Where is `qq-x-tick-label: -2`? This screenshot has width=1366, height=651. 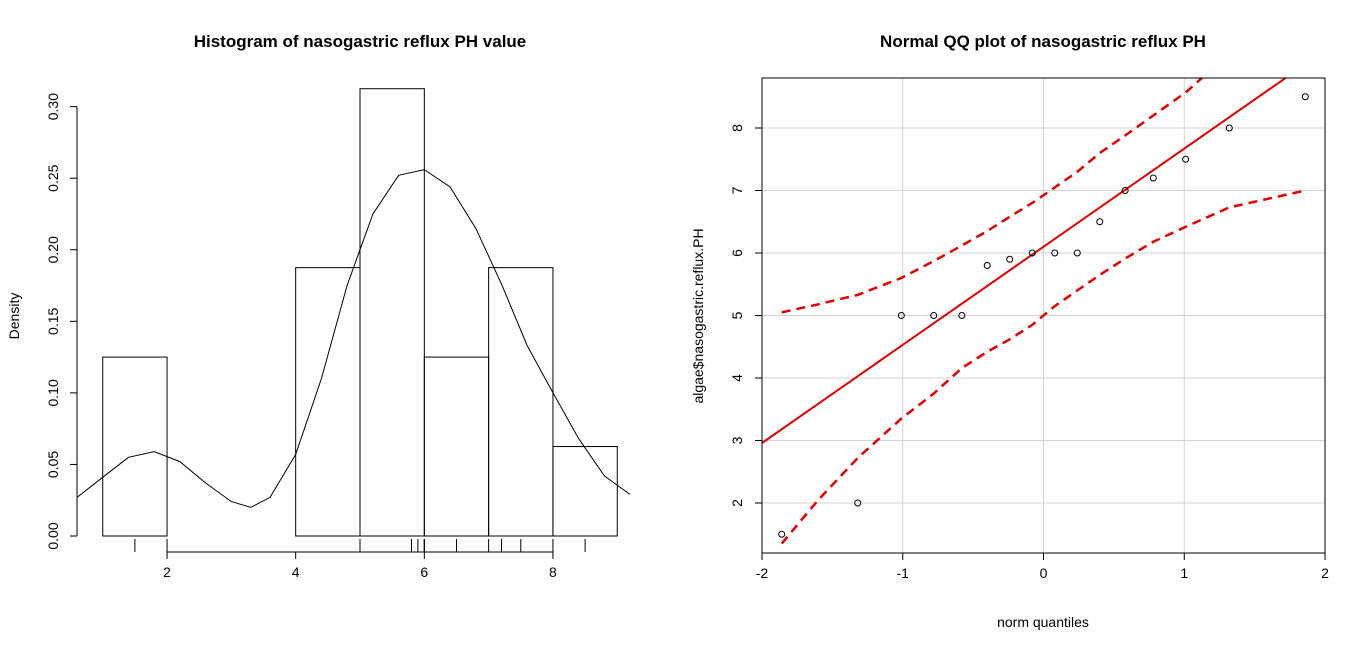
qq-x-tick-label: -2 is located at coordinates (762, 573).